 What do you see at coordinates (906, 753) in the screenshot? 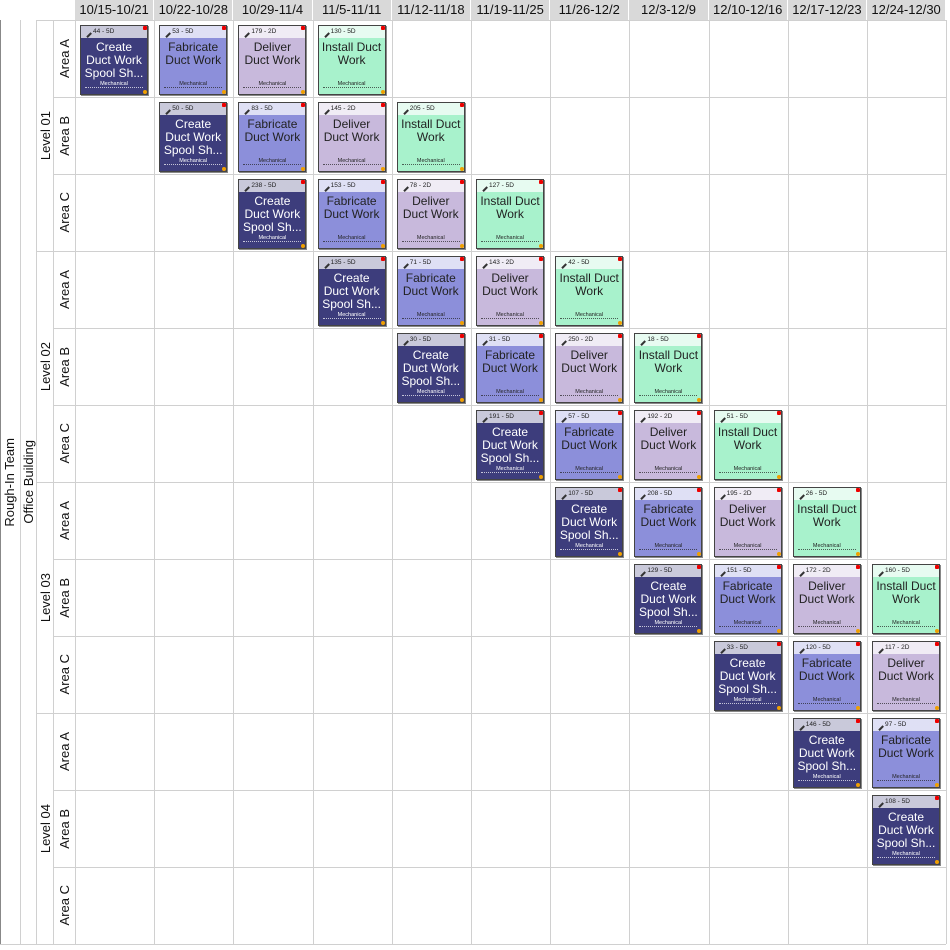
I see `task-card: 97 - 5D Fabricate Duct Work Mechanical` at bounding box center [906, 753].